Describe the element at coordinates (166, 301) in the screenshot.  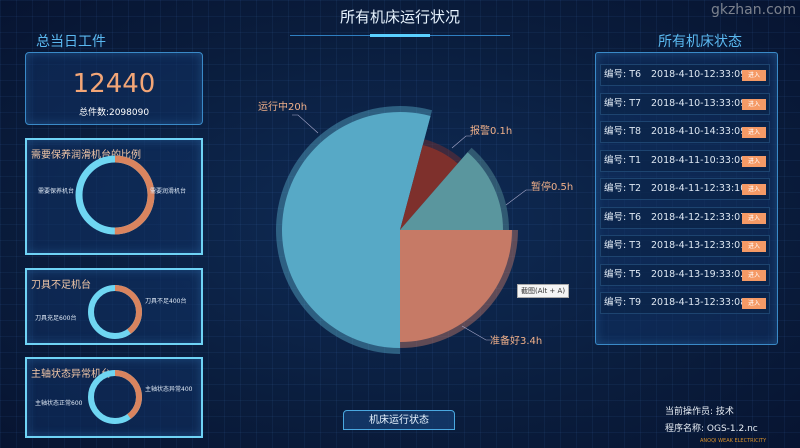
I see `donut-right-label: 刀具不足400台` at that location.